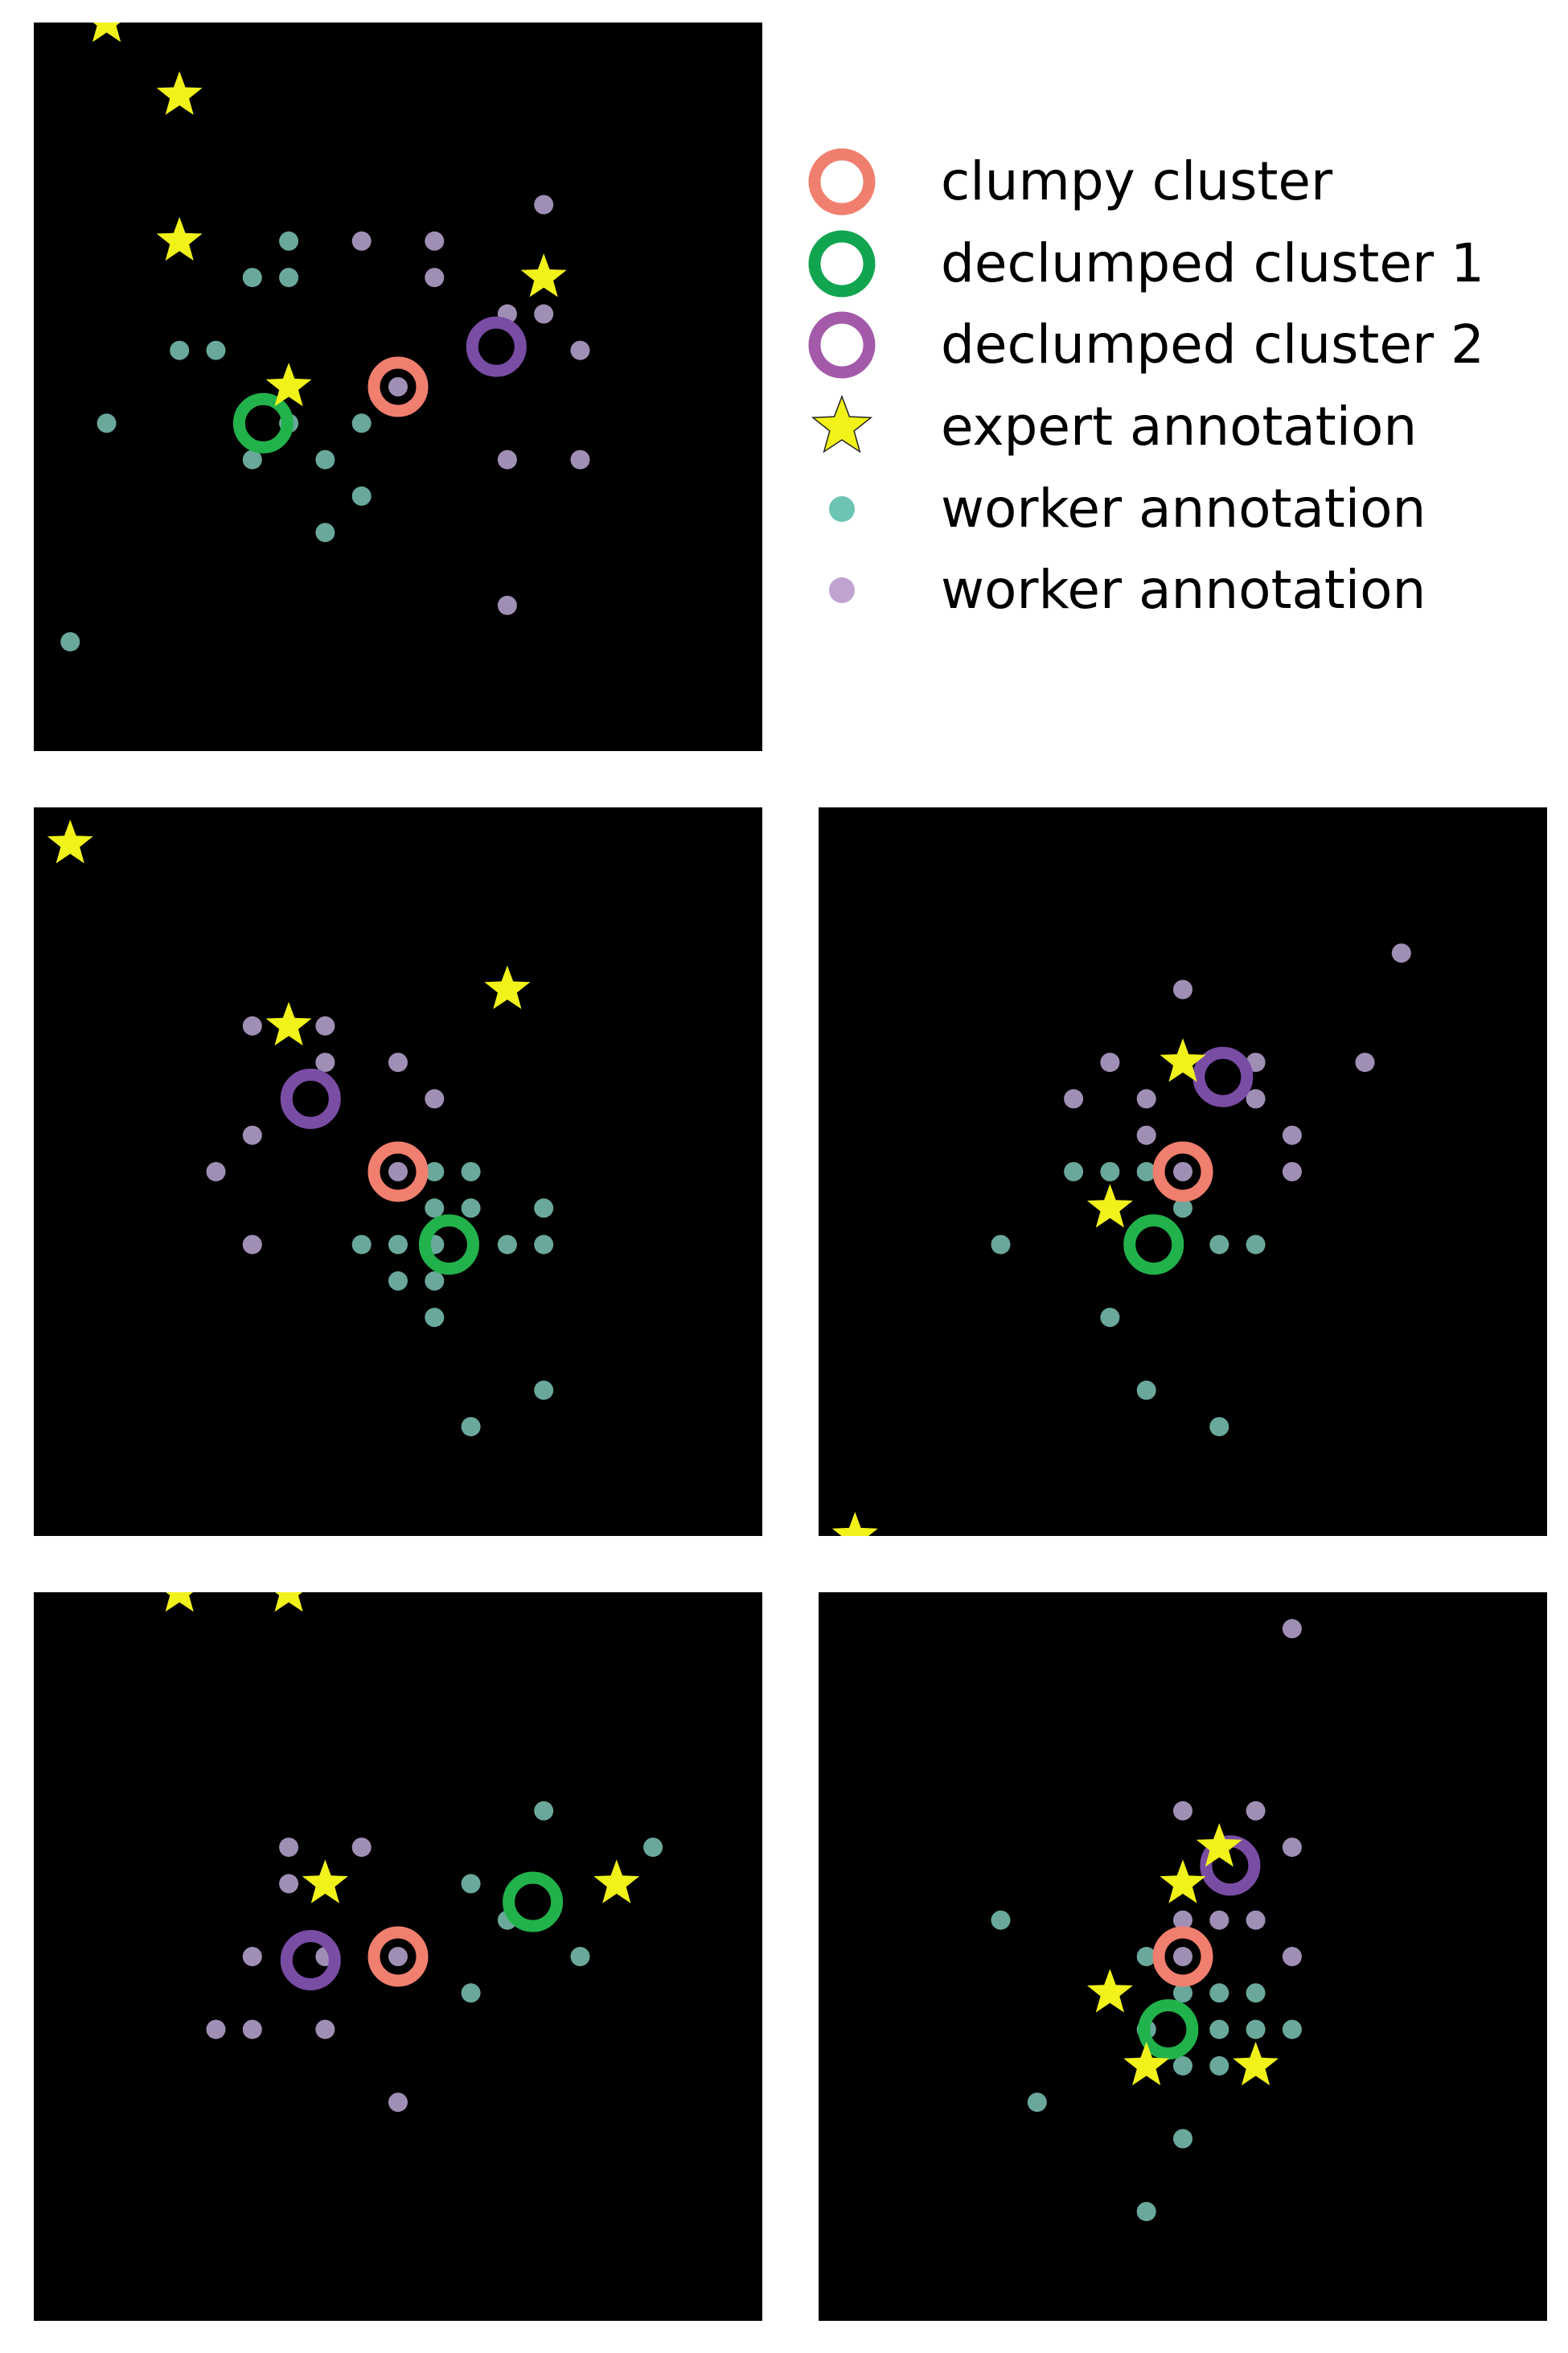 The width and height of the screenshot is (1568, 2353). Describe the element at coordinates (1212, 345) in the screenshot. I see `legend-label-declumped-2: declumped cluster 2` at that location.